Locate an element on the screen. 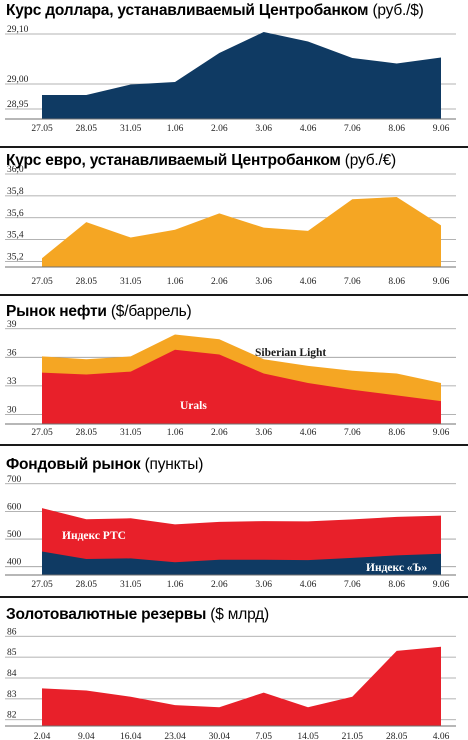 The height and width of the screenshot is (740, 468). y-tick-label: 36,0 is located at coordinates (15, 170).